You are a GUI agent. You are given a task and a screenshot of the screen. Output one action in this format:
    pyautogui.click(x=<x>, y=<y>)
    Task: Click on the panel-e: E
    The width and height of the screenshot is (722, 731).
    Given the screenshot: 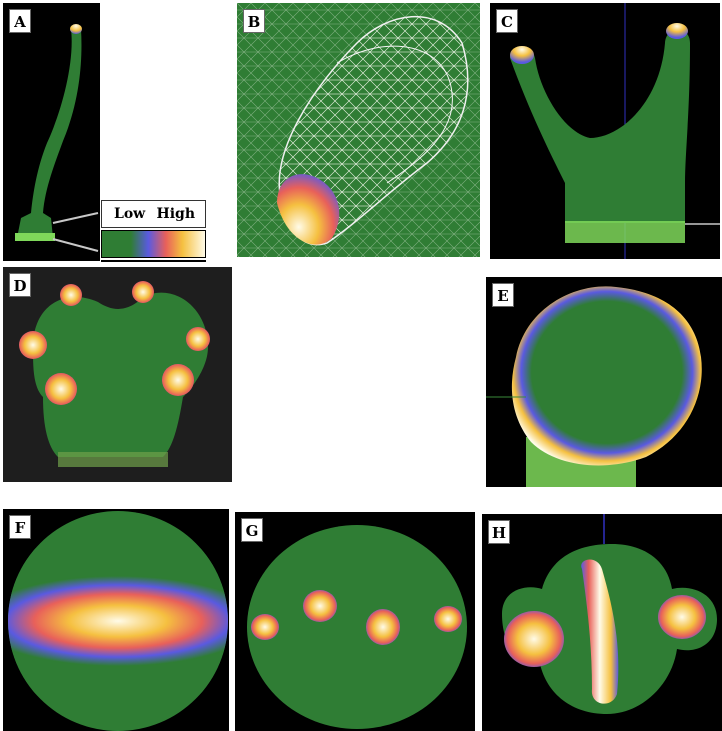 What is the action you would take?
    pyautogui.click(x=604, y=382)
    